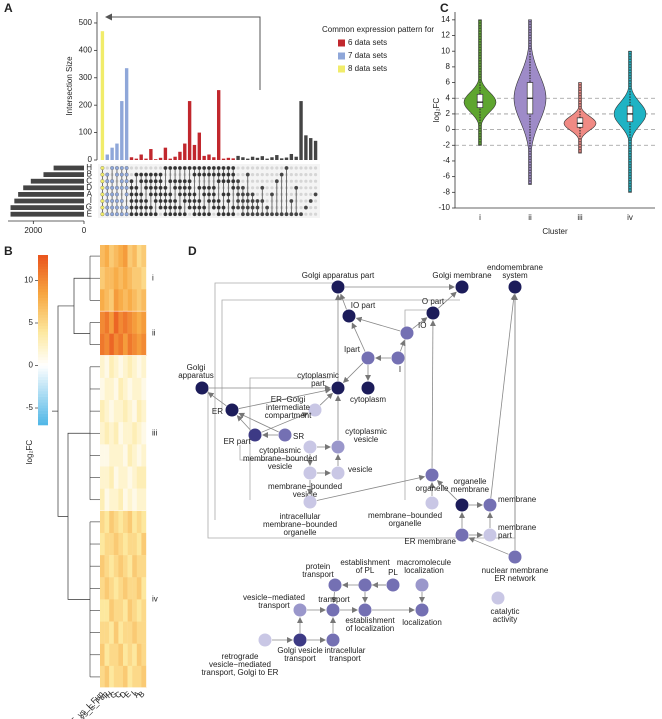  Describe the element at coordinates (90, 194) in the screenshot. I see `set-label: A` at that location.